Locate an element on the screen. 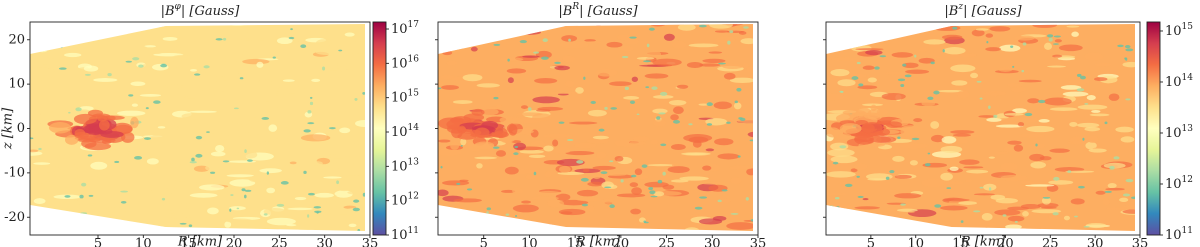 The width and height of the screenshot is (1200, 247). colorbar-tick-label: 1012 is located at coordinates (1179, 182).